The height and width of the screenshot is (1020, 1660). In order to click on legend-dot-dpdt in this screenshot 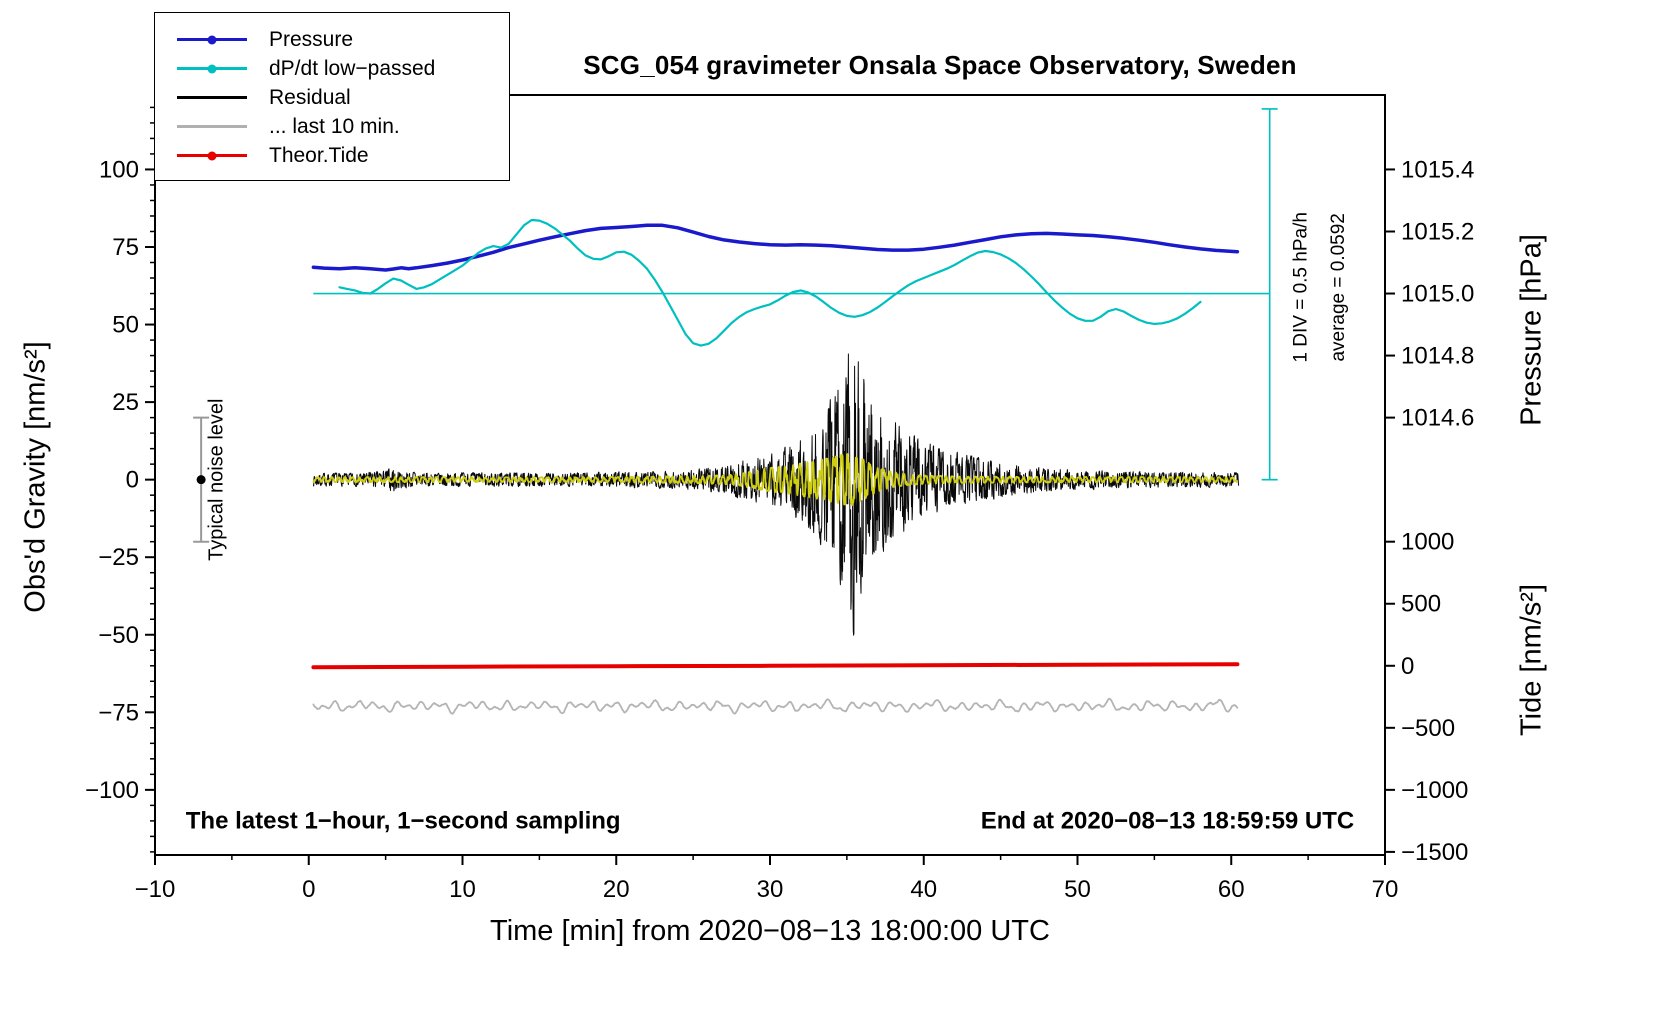, I will do `click(212, 68)`.